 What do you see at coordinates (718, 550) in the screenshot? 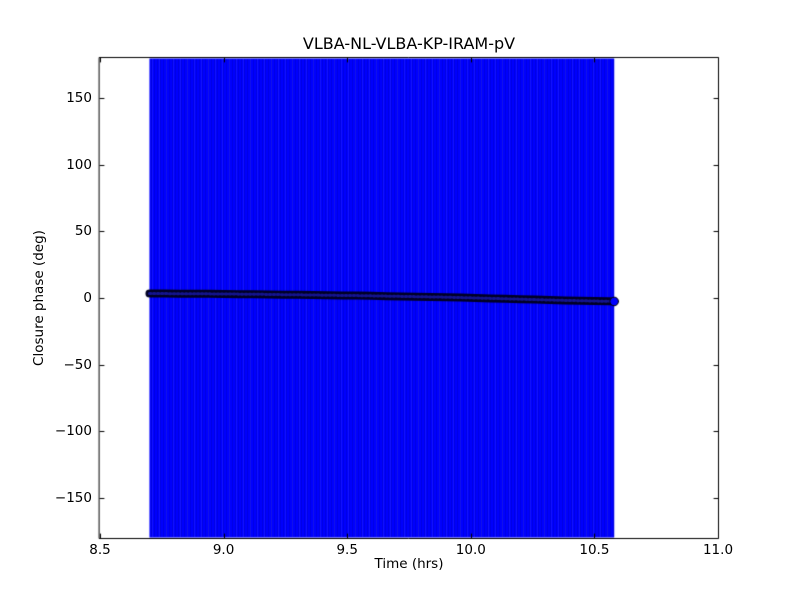
I see `x-tick-label: 11.0` at bounding box center [718, 550].